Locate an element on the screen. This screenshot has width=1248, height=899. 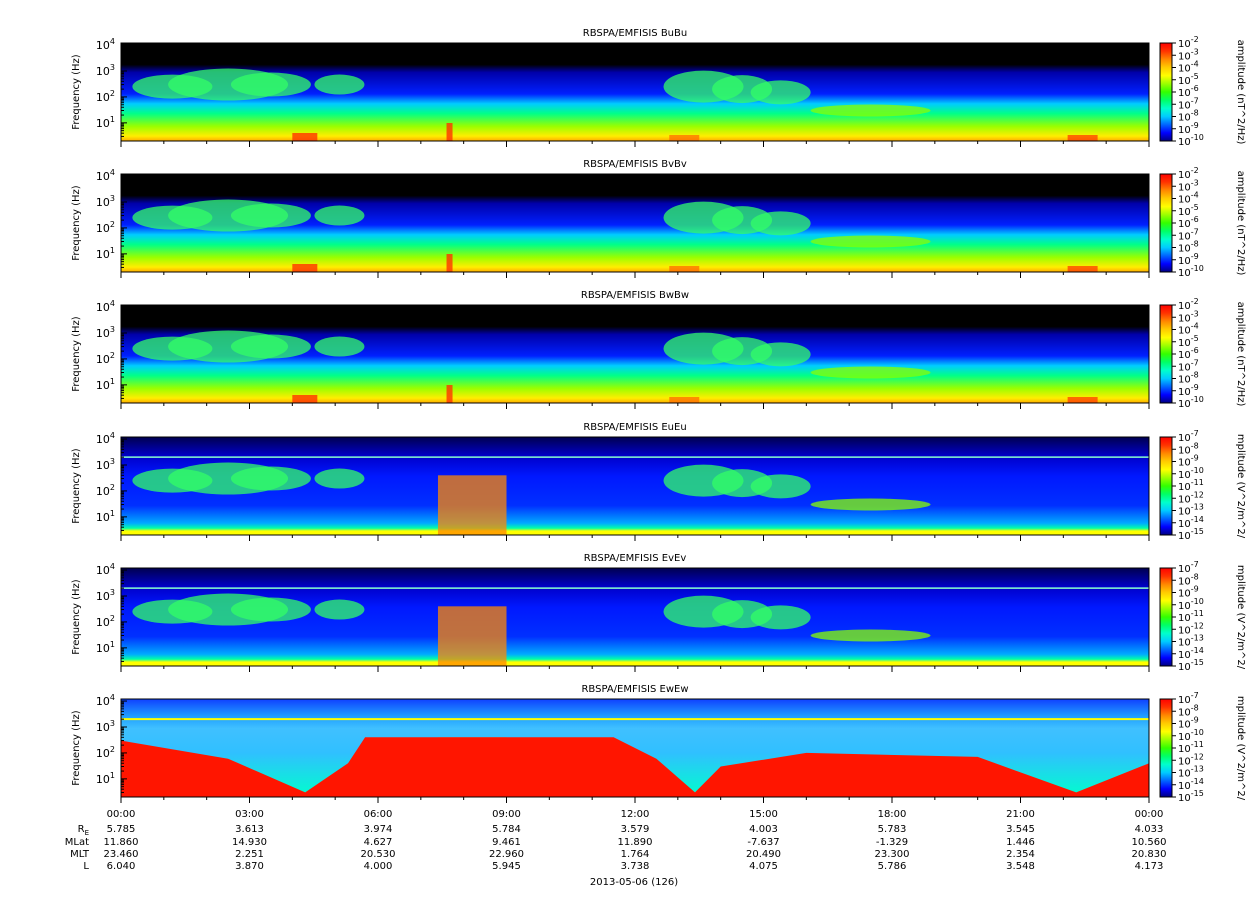
ephemeris-value: 11.890 is located at coordinates (635, 842).